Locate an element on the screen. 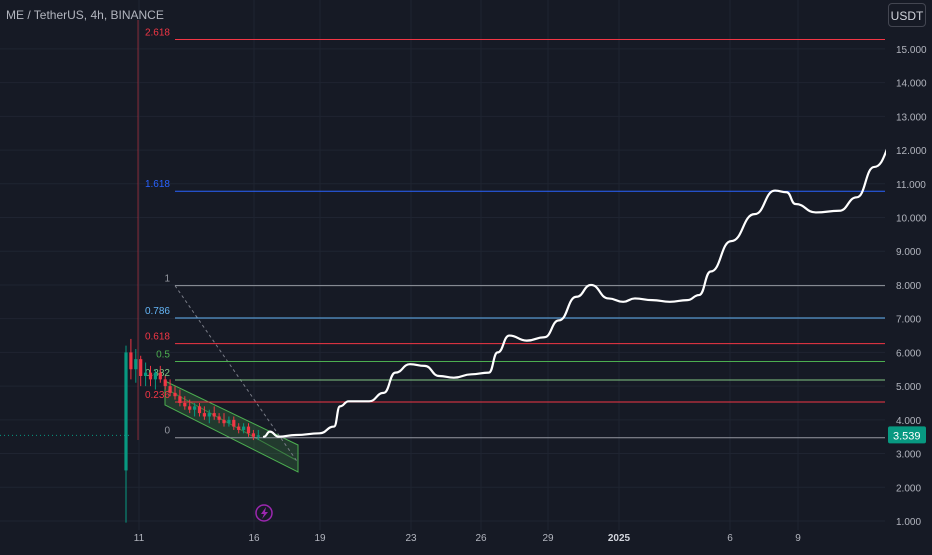 Image resolution: width=932 pixels, height=555 pixels. time-tick-6: 2025 is located at coordinates (619, 538).